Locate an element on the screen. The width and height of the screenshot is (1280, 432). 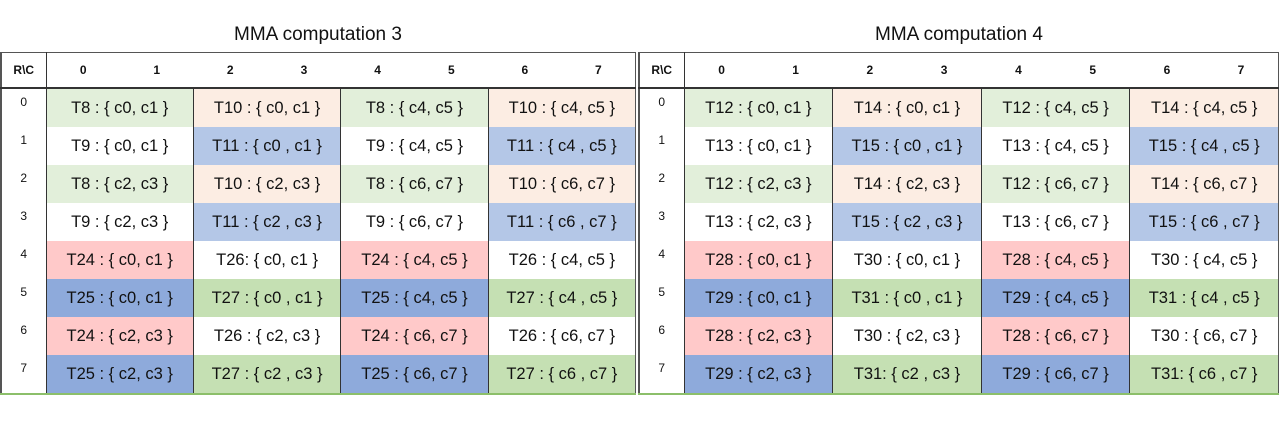
thread-cell: T14 : { c4, c5 } is located at coordinates (1204, 107).